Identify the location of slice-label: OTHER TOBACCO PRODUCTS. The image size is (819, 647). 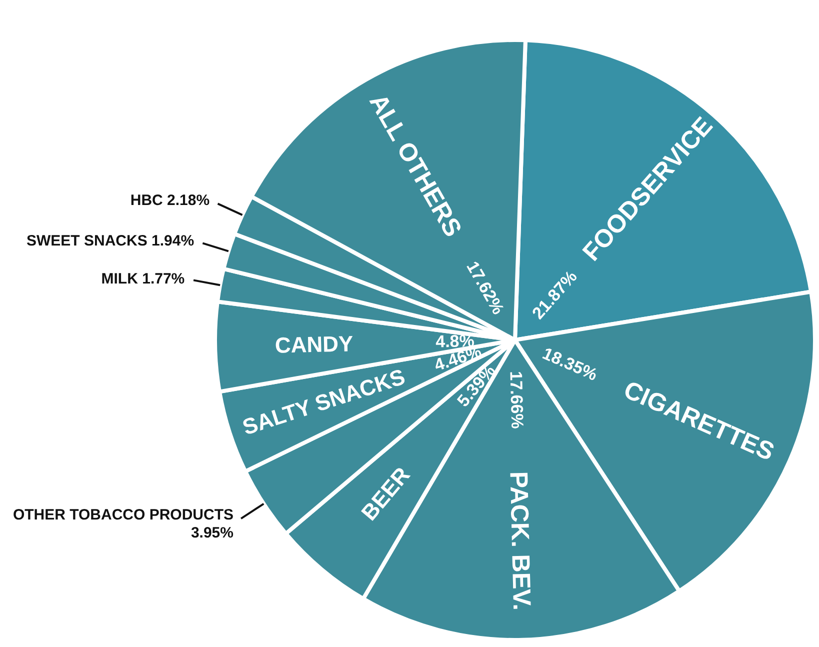
(123, 514).